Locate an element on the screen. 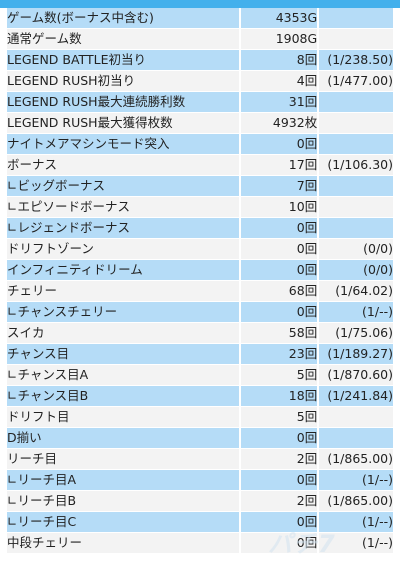  table-row: ナイトメアマシンモード突入 0回 is located at coordinates (200, 144).